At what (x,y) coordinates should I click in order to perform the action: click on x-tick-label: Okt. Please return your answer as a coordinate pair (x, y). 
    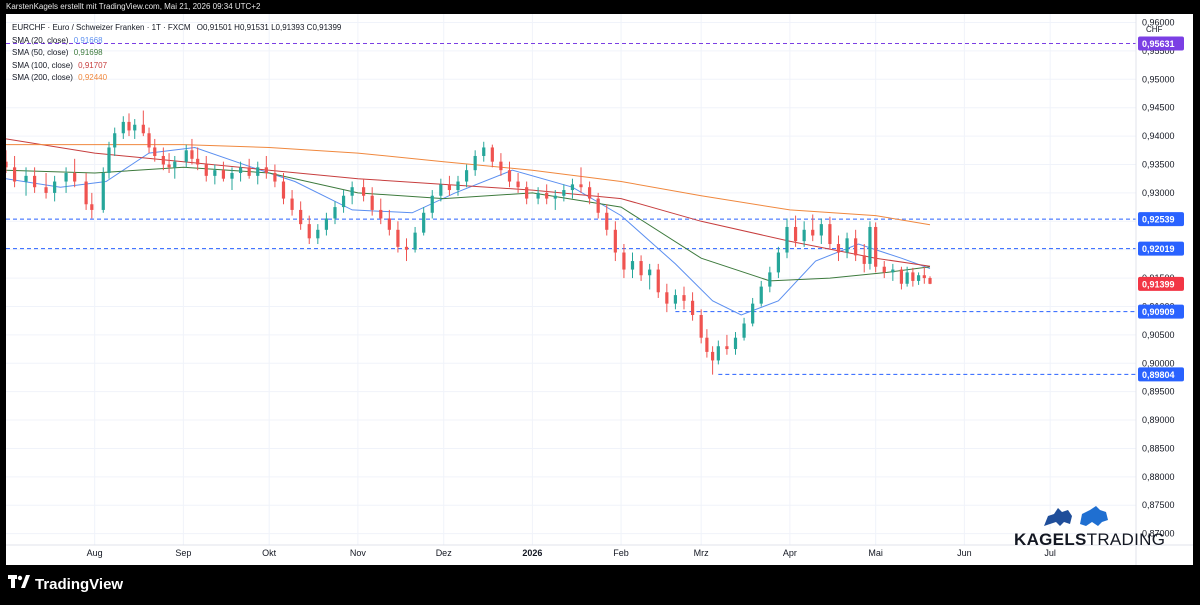
    Looking at the image, I should click on (269, 553).